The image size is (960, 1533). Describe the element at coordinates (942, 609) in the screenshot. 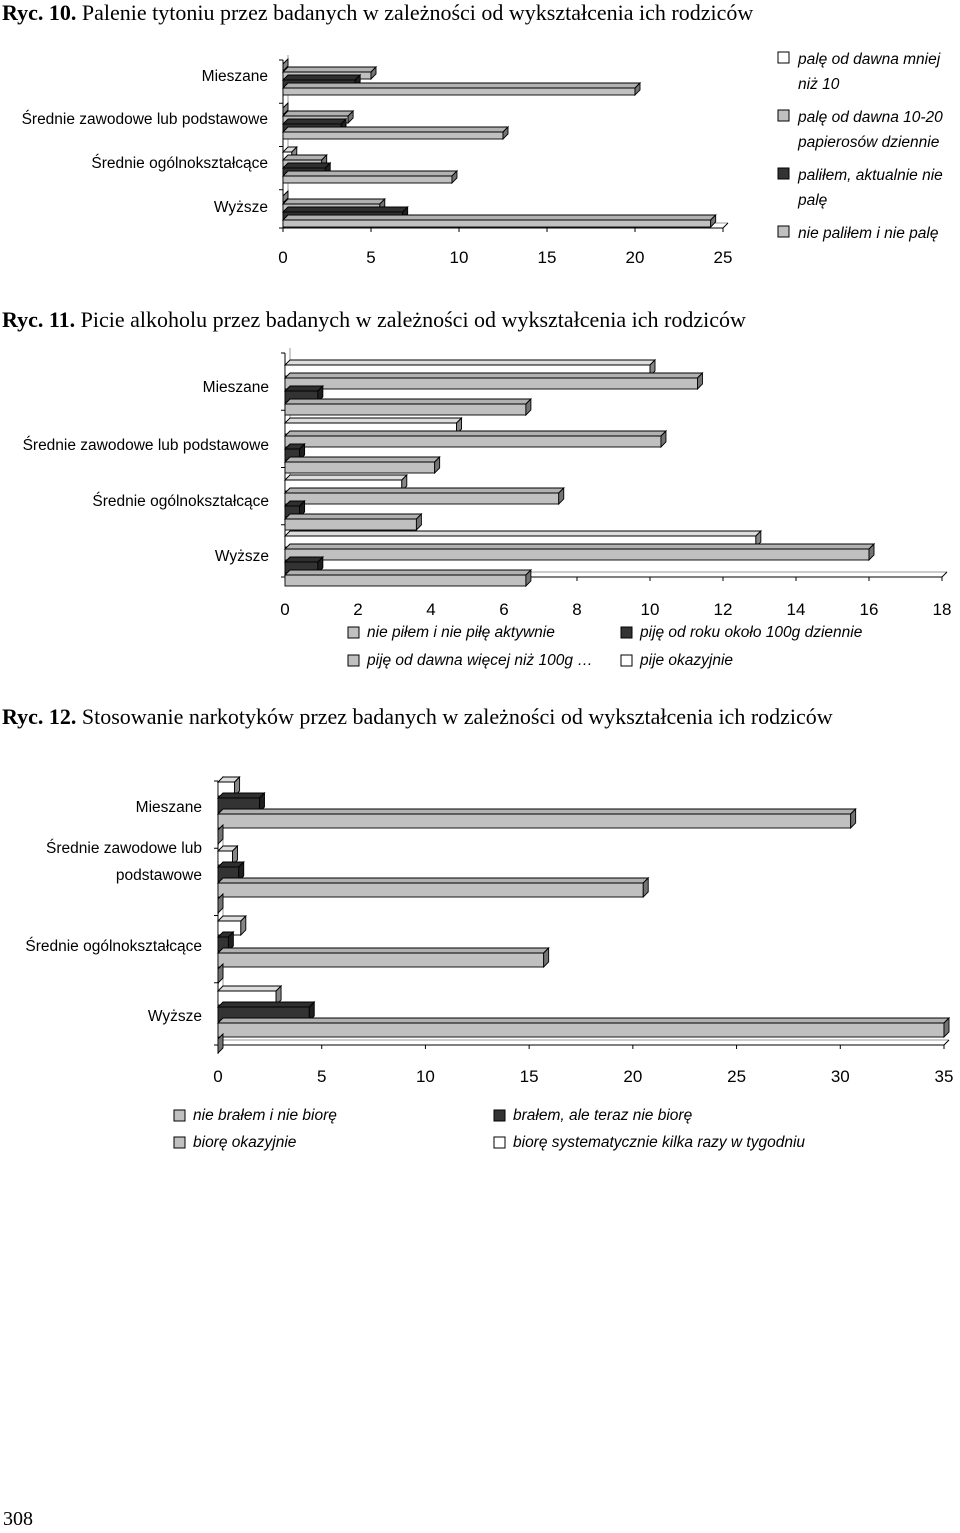

I see `ryc11-x-tick-label: 18` at that location.